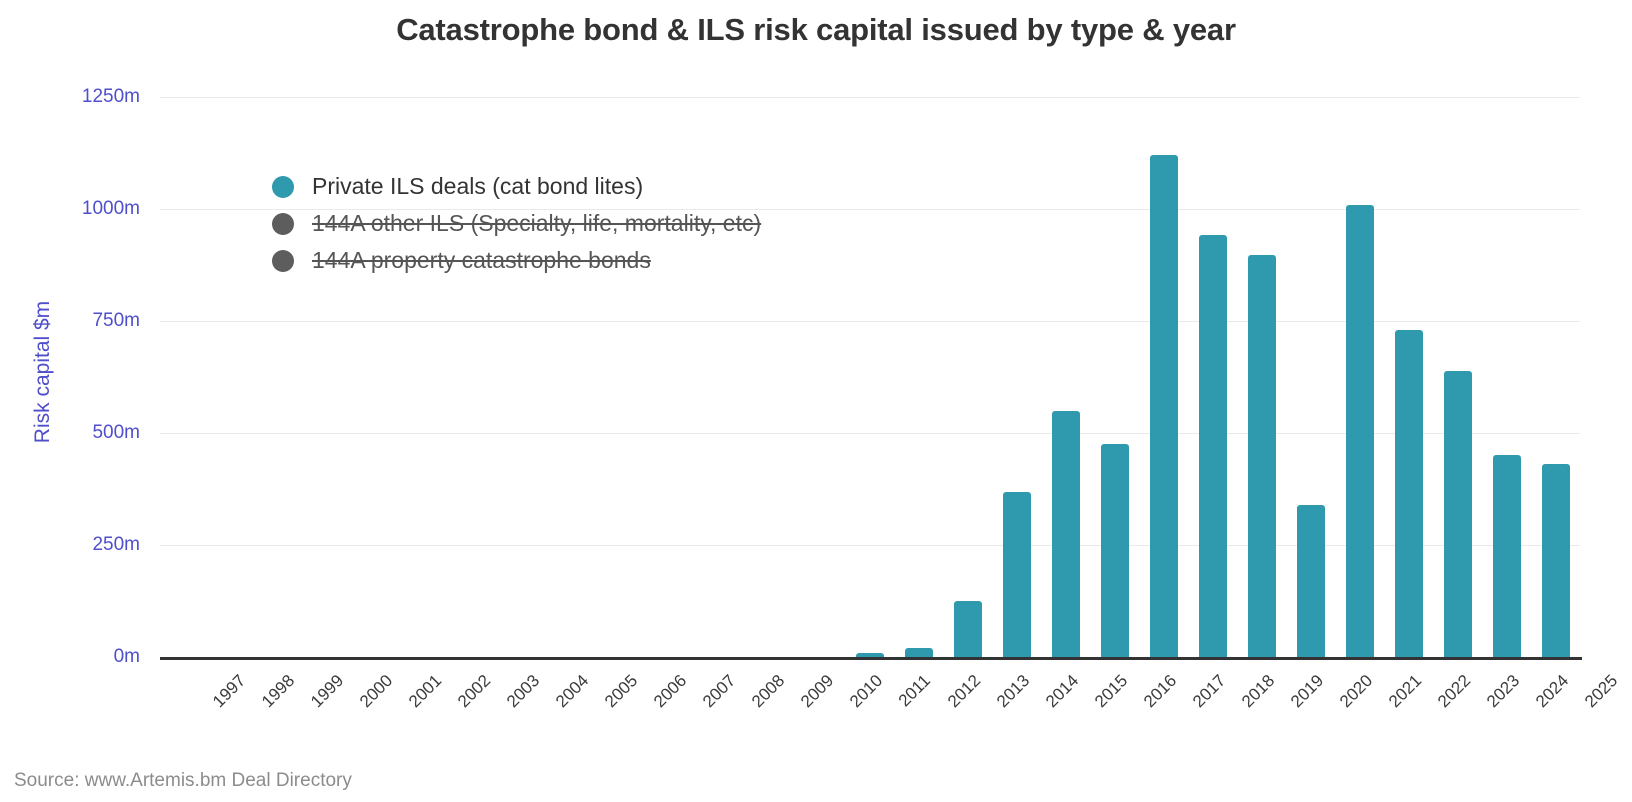  I want to click on x-axis-line, so click(871, 658).